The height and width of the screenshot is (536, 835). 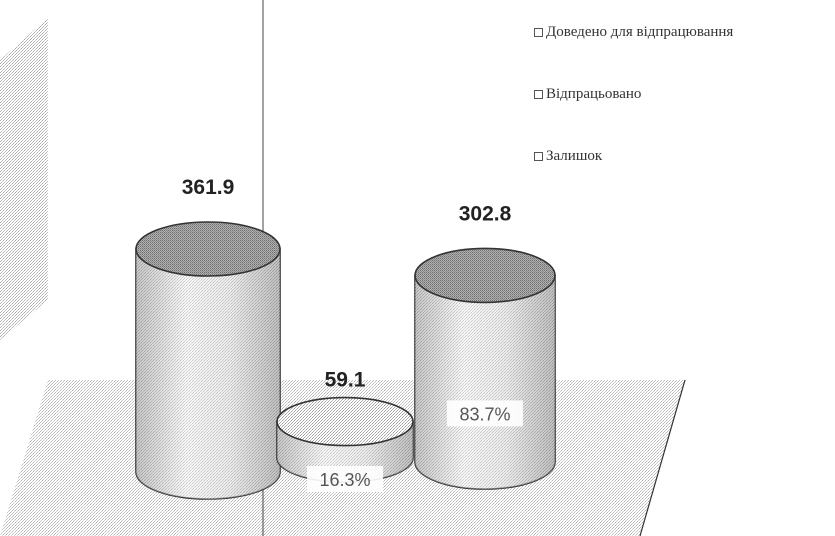 I want to click on data-label-value: 361.9, so click(x=208, y=187).